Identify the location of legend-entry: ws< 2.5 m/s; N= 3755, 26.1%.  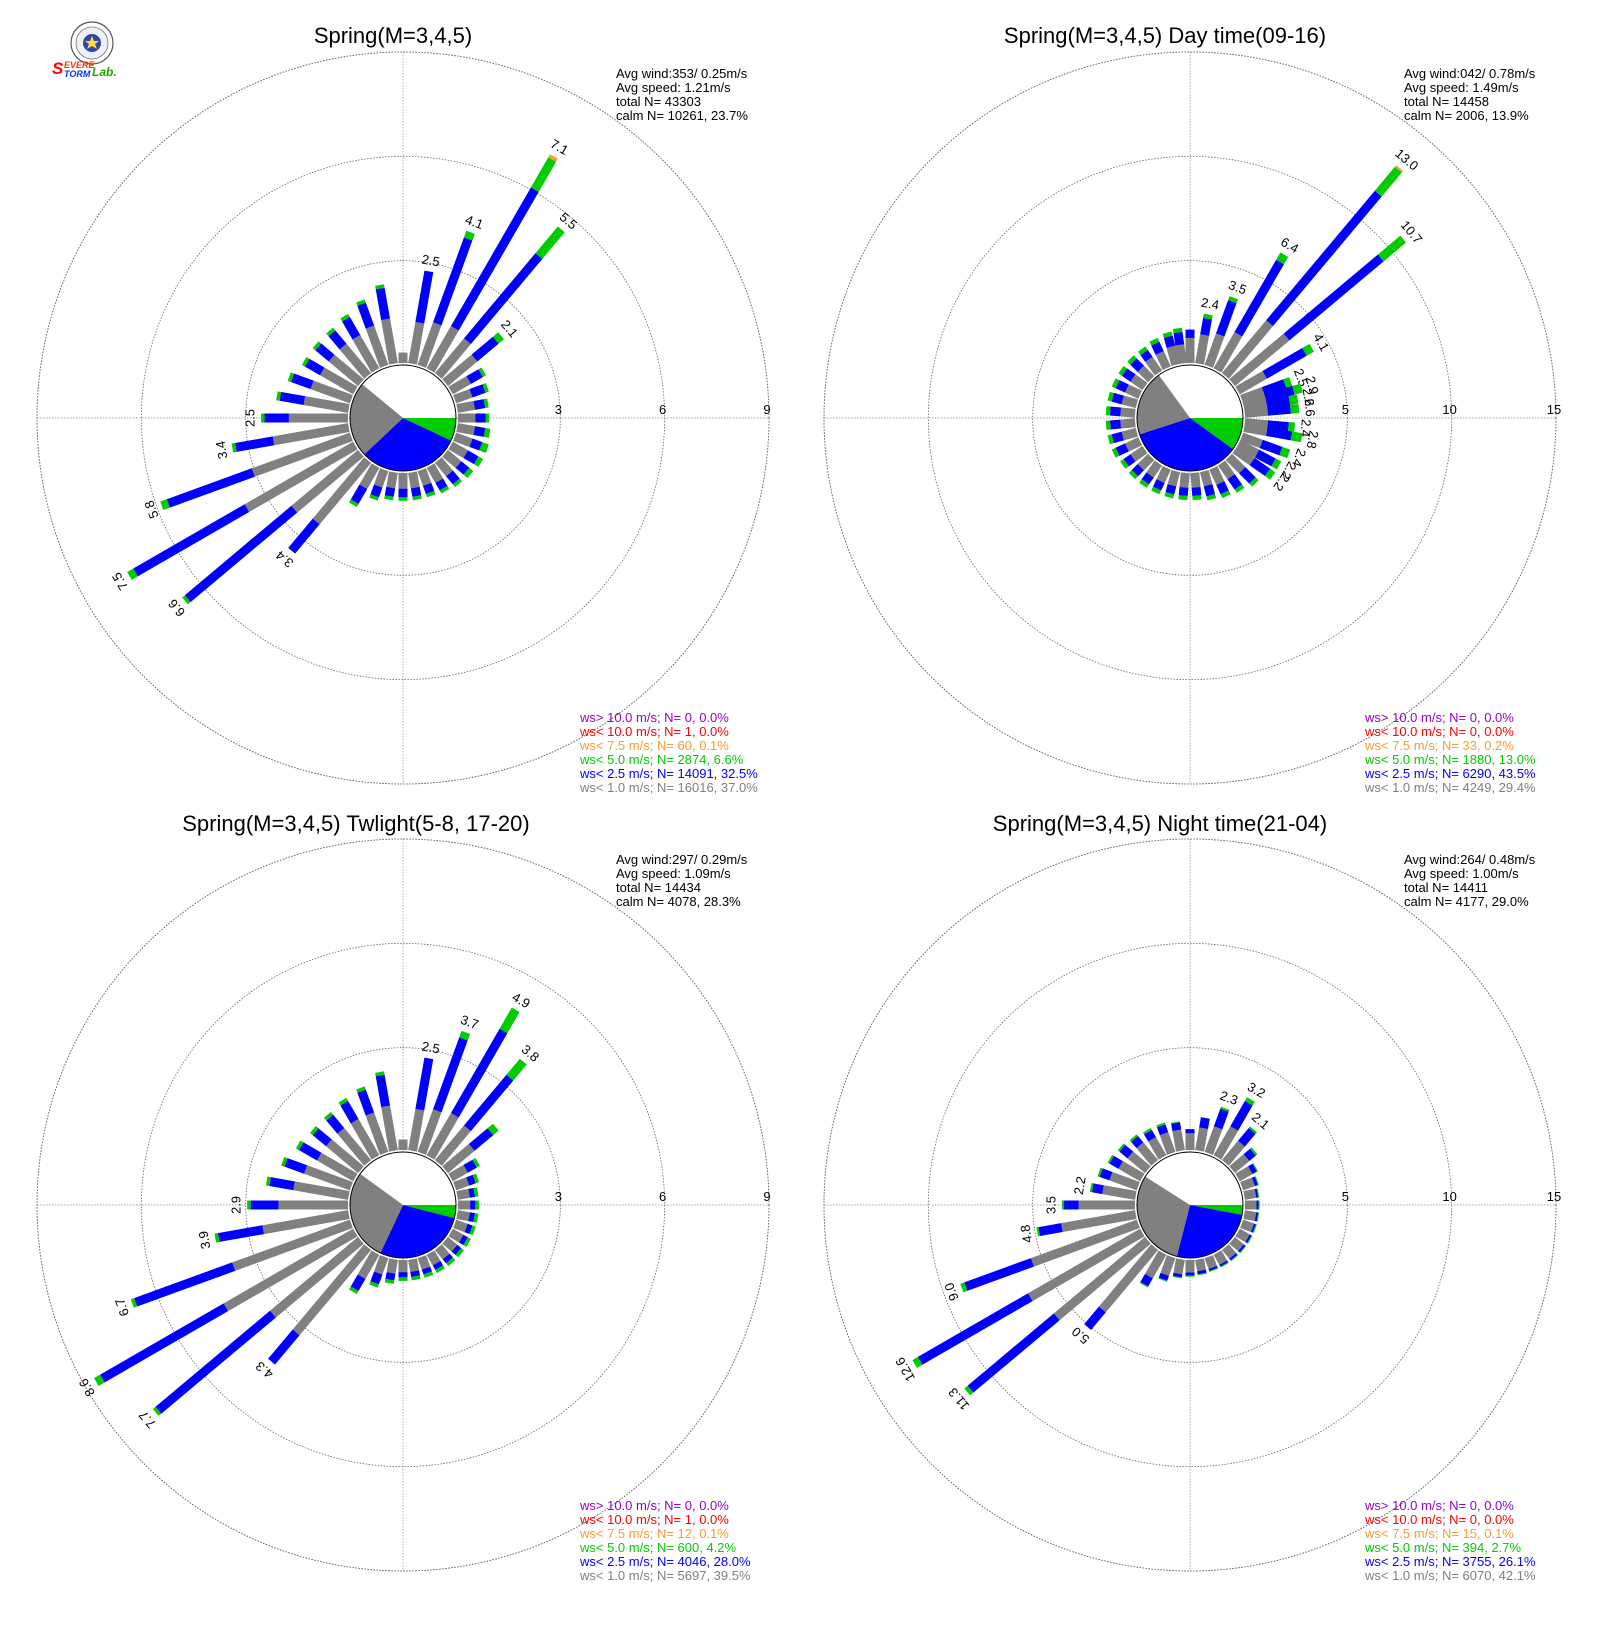
(1450, 1561).